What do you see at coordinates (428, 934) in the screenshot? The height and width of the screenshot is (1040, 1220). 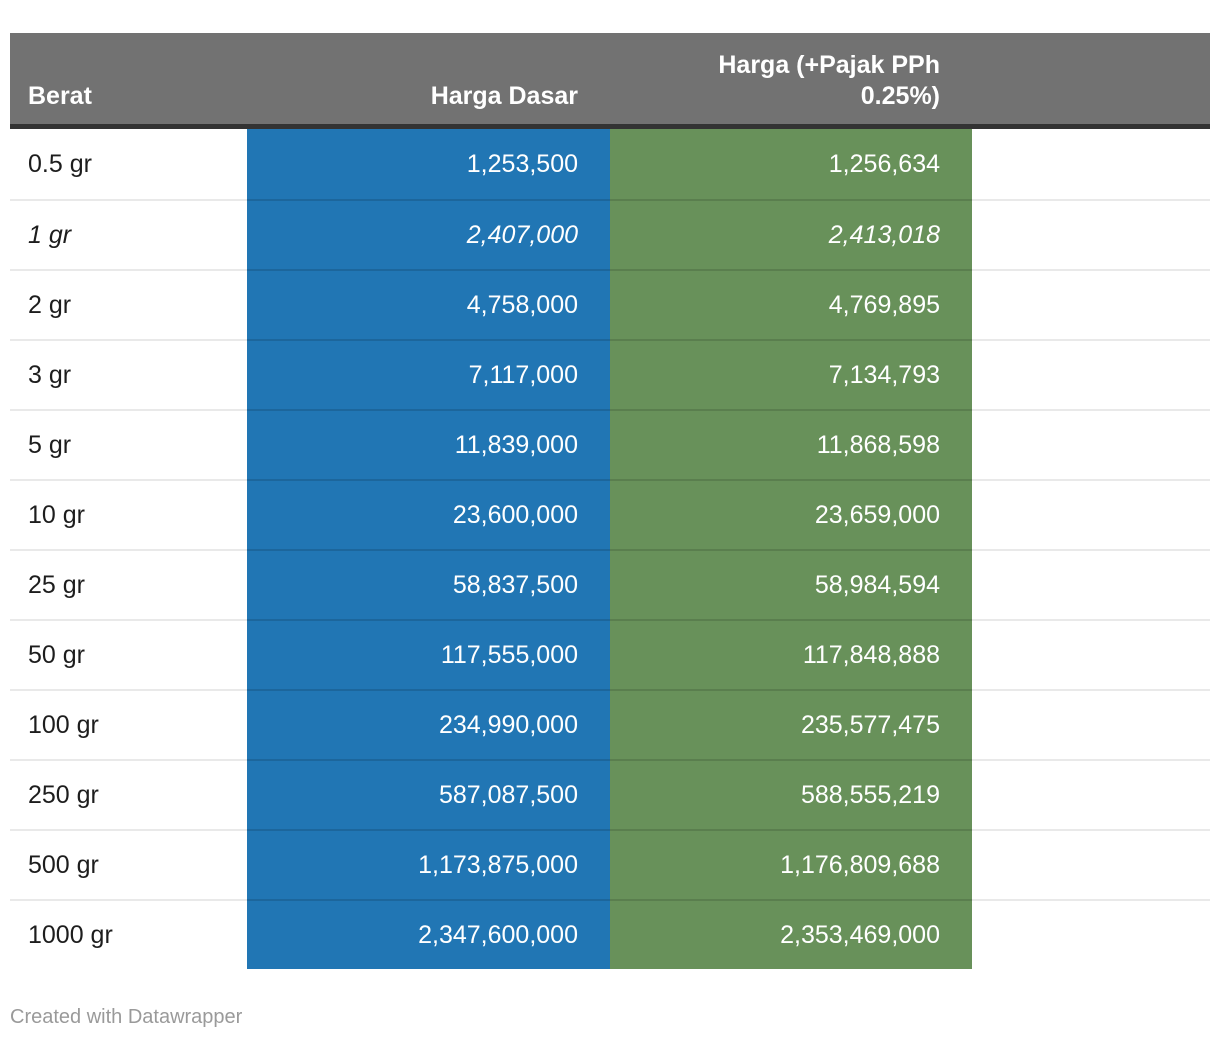 I see `cell-harga-dasar: 2,347,600,000` at bounding box center [428, 934].